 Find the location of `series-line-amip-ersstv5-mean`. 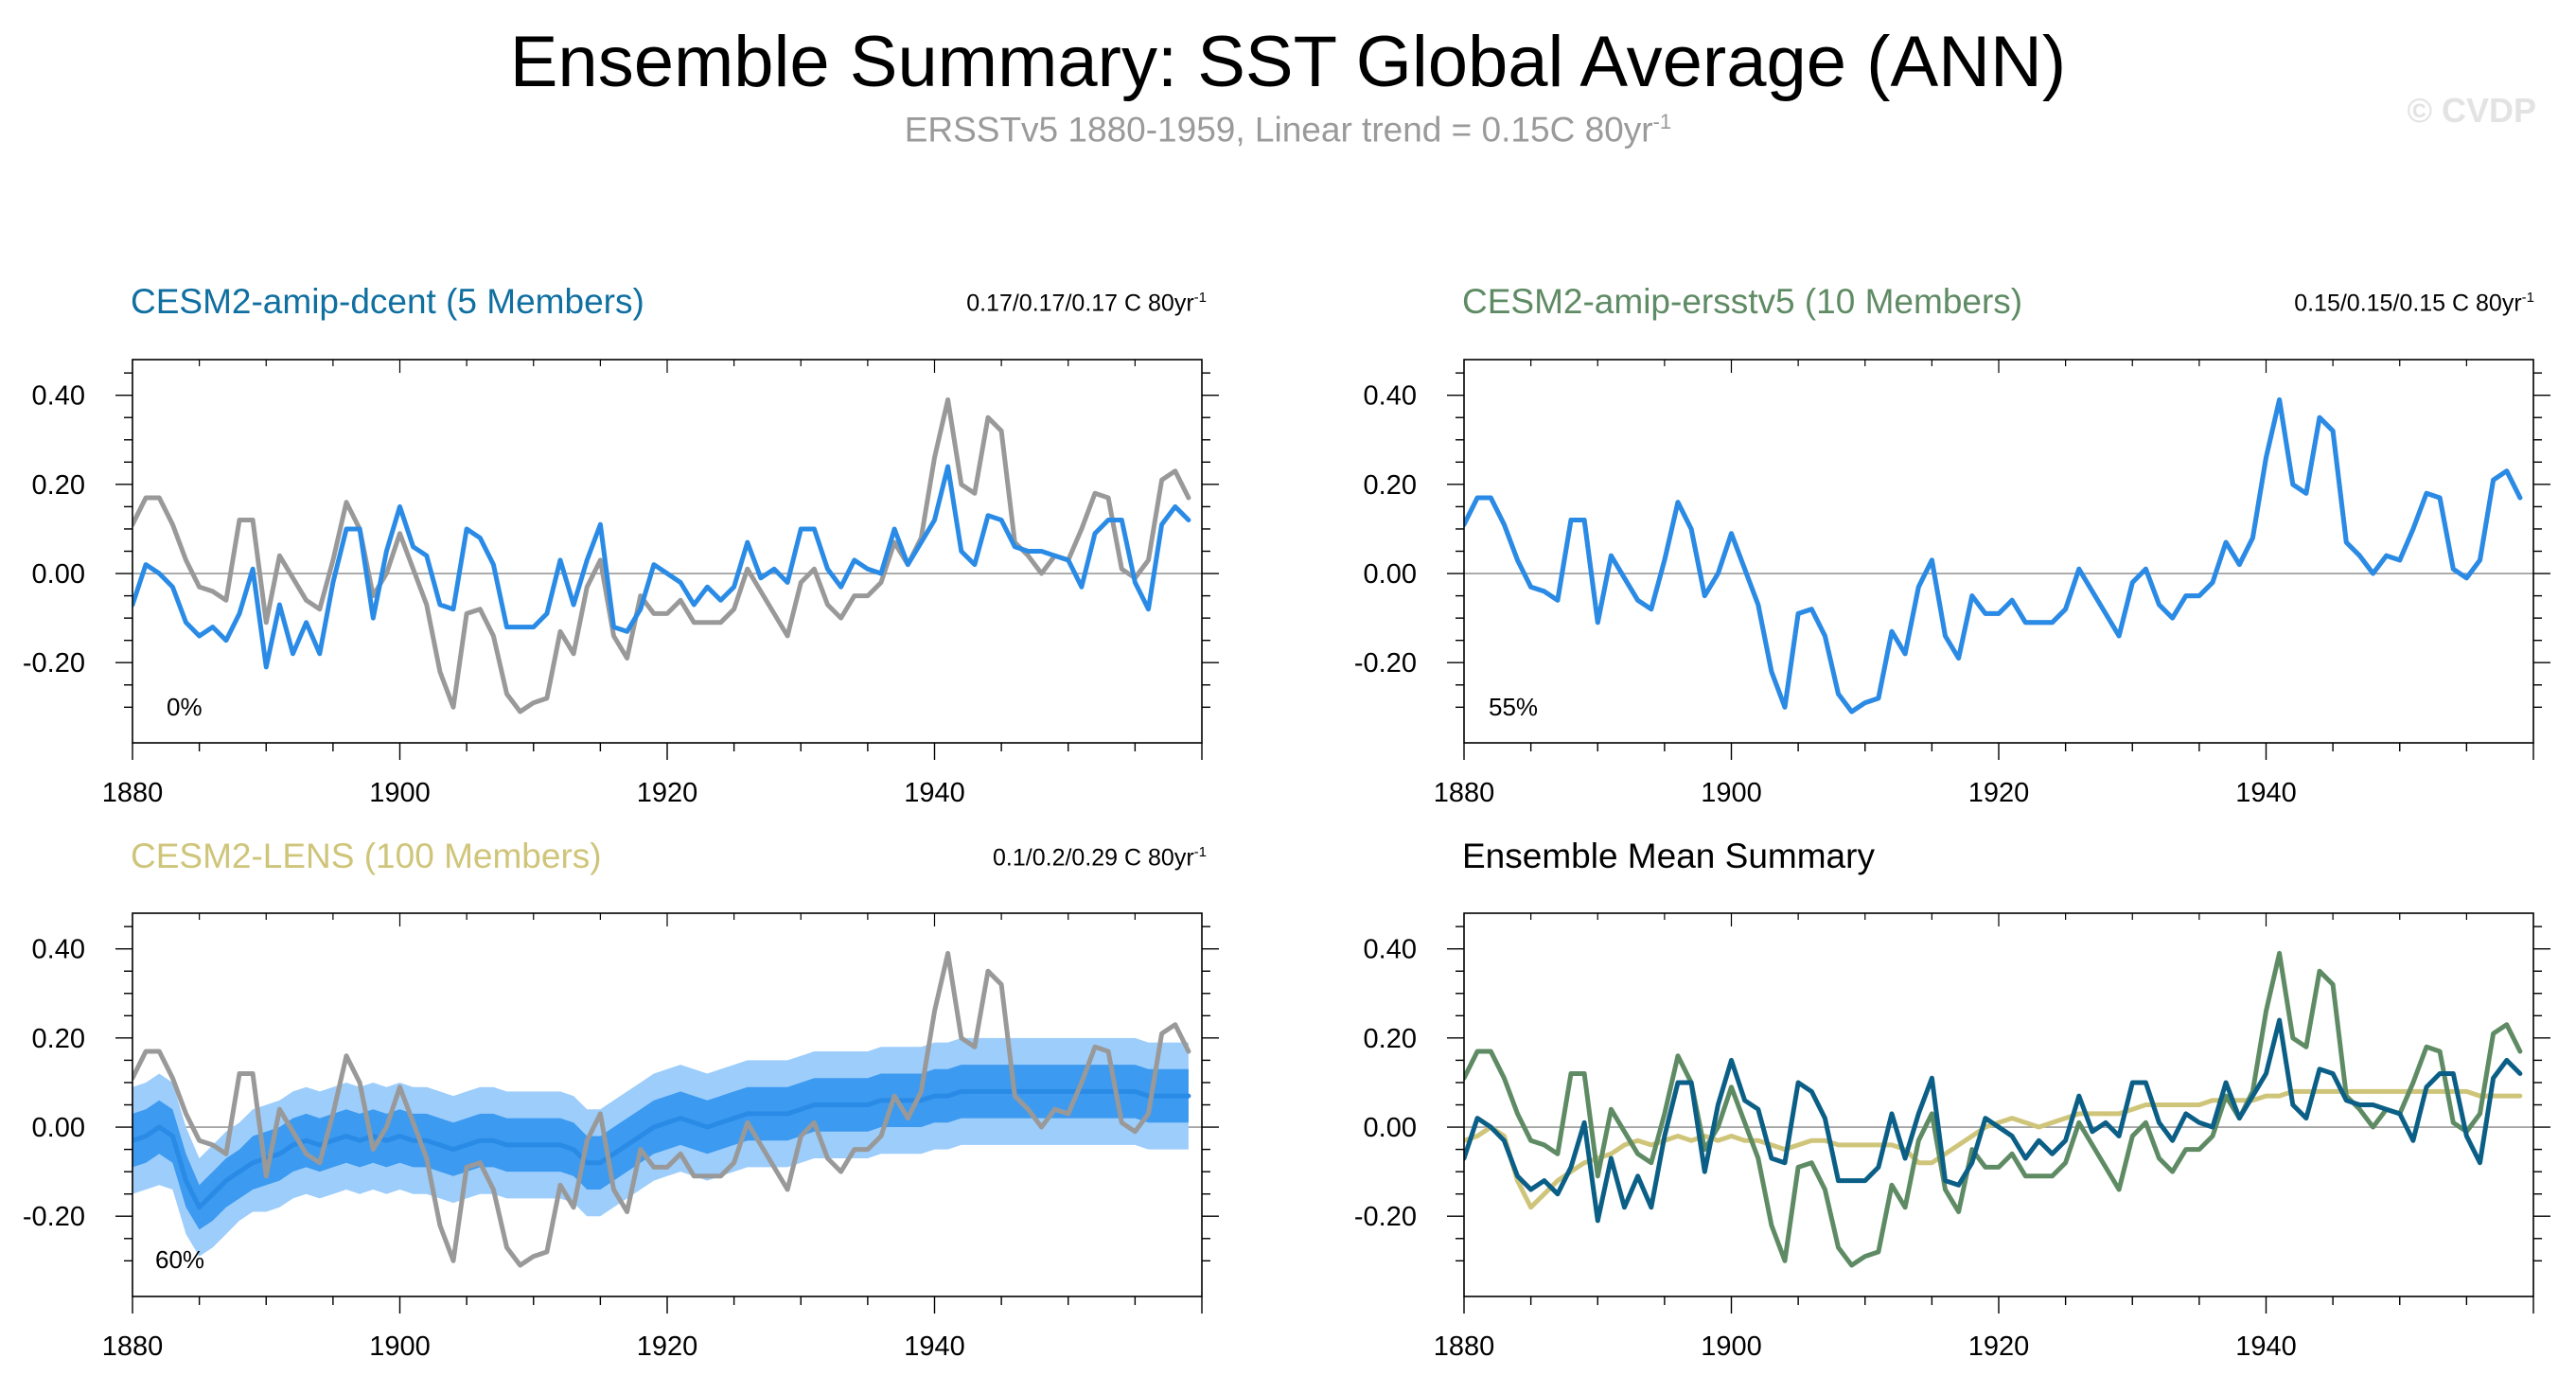

series-line-amip-ersstv5-mean is located at coordinates (1993, 1109).